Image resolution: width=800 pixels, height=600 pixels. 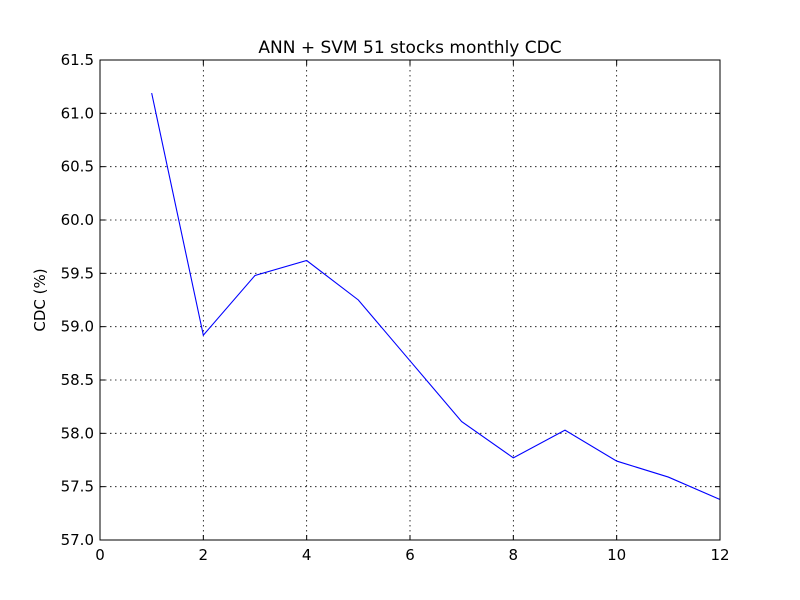 I want to click on x-tick-label: 0, so click(x=100, y=555).